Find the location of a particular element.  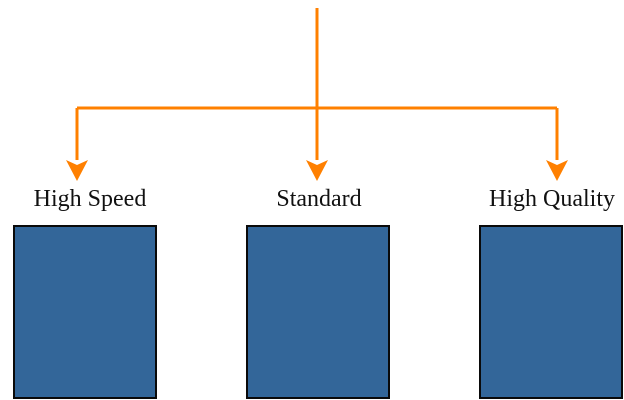

option-box-high-speed is located at coordinates (85, 312).